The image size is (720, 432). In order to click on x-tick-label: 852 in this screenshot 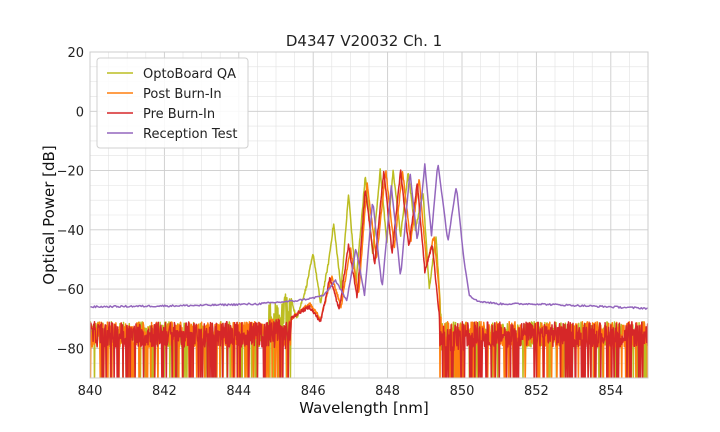, I will do `click(536, 391)`.